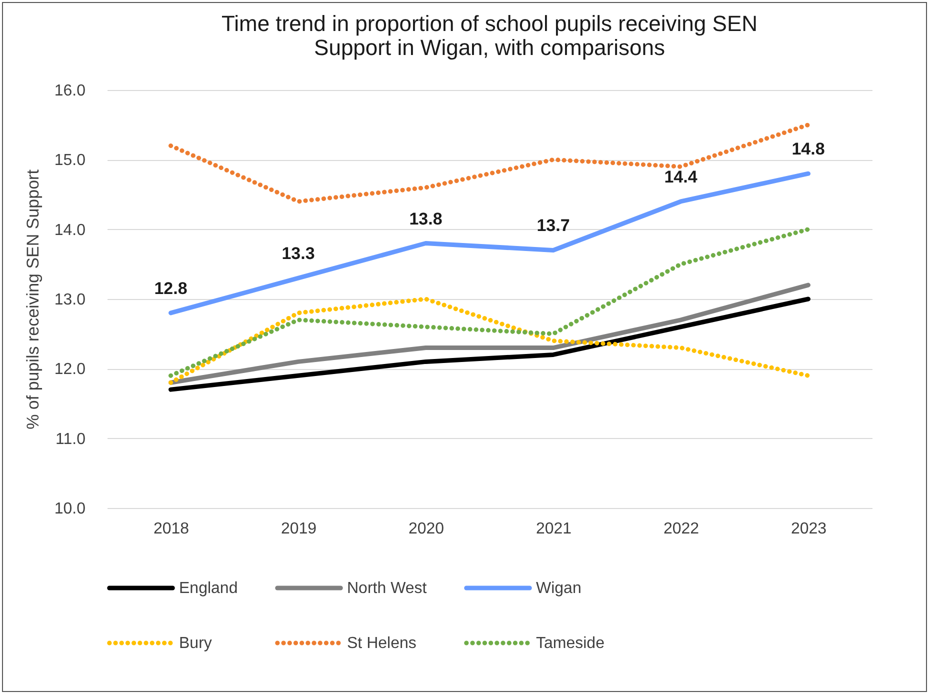 The height and width of the screenshot is (697, 933). I want to click on y-tick-label: 13.0, so click(70, 300).